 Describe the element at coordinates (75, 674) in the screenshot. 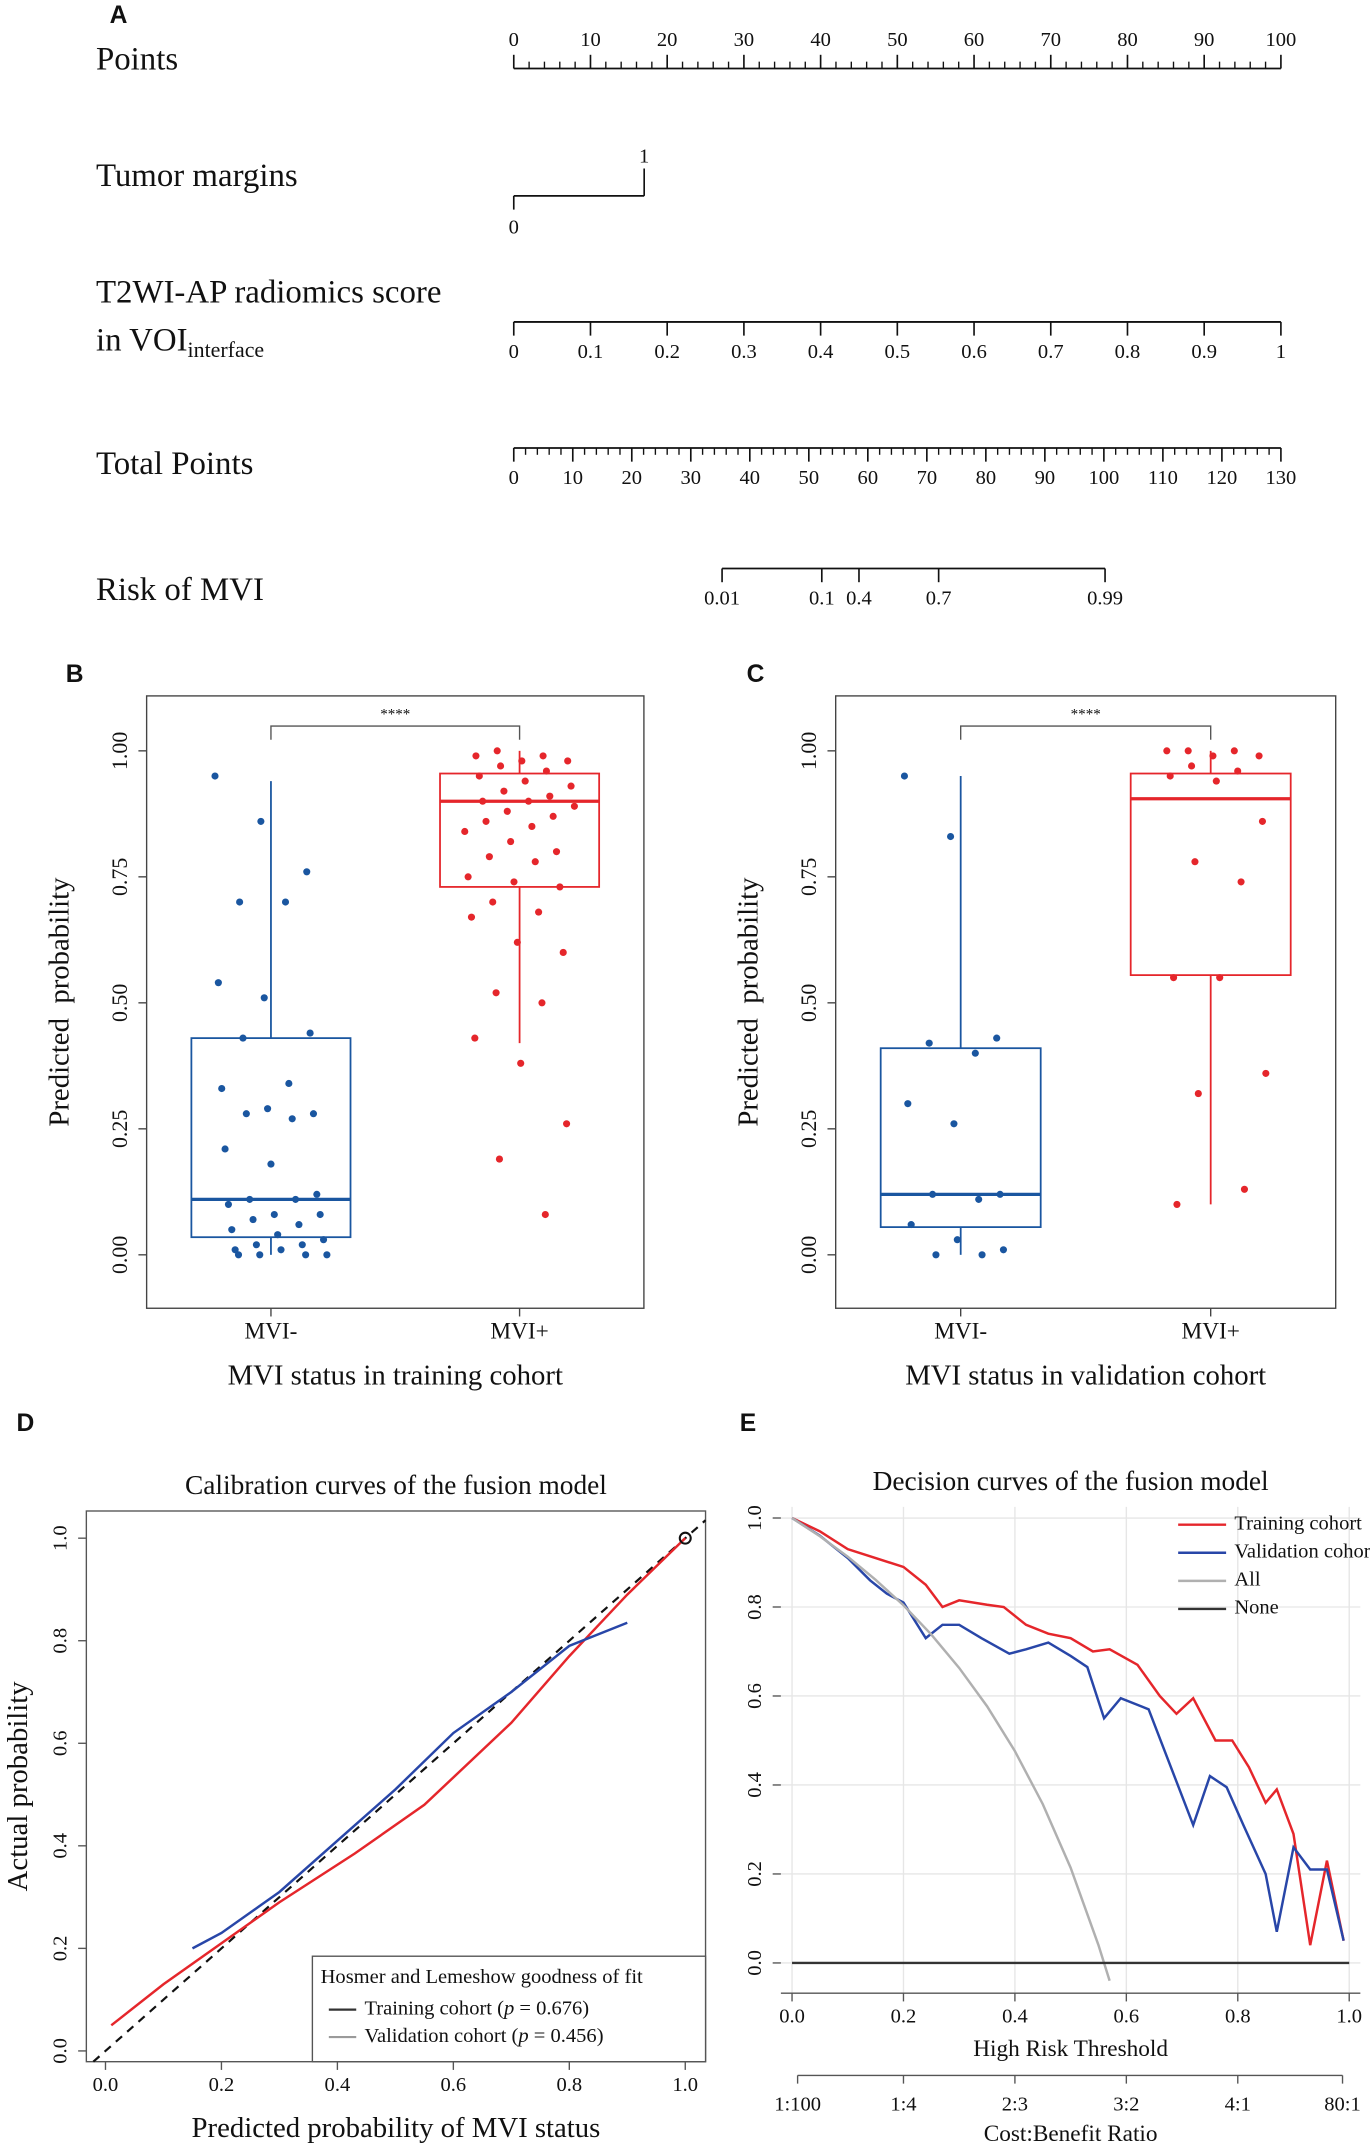

I see `panel-letter: B` at that location.